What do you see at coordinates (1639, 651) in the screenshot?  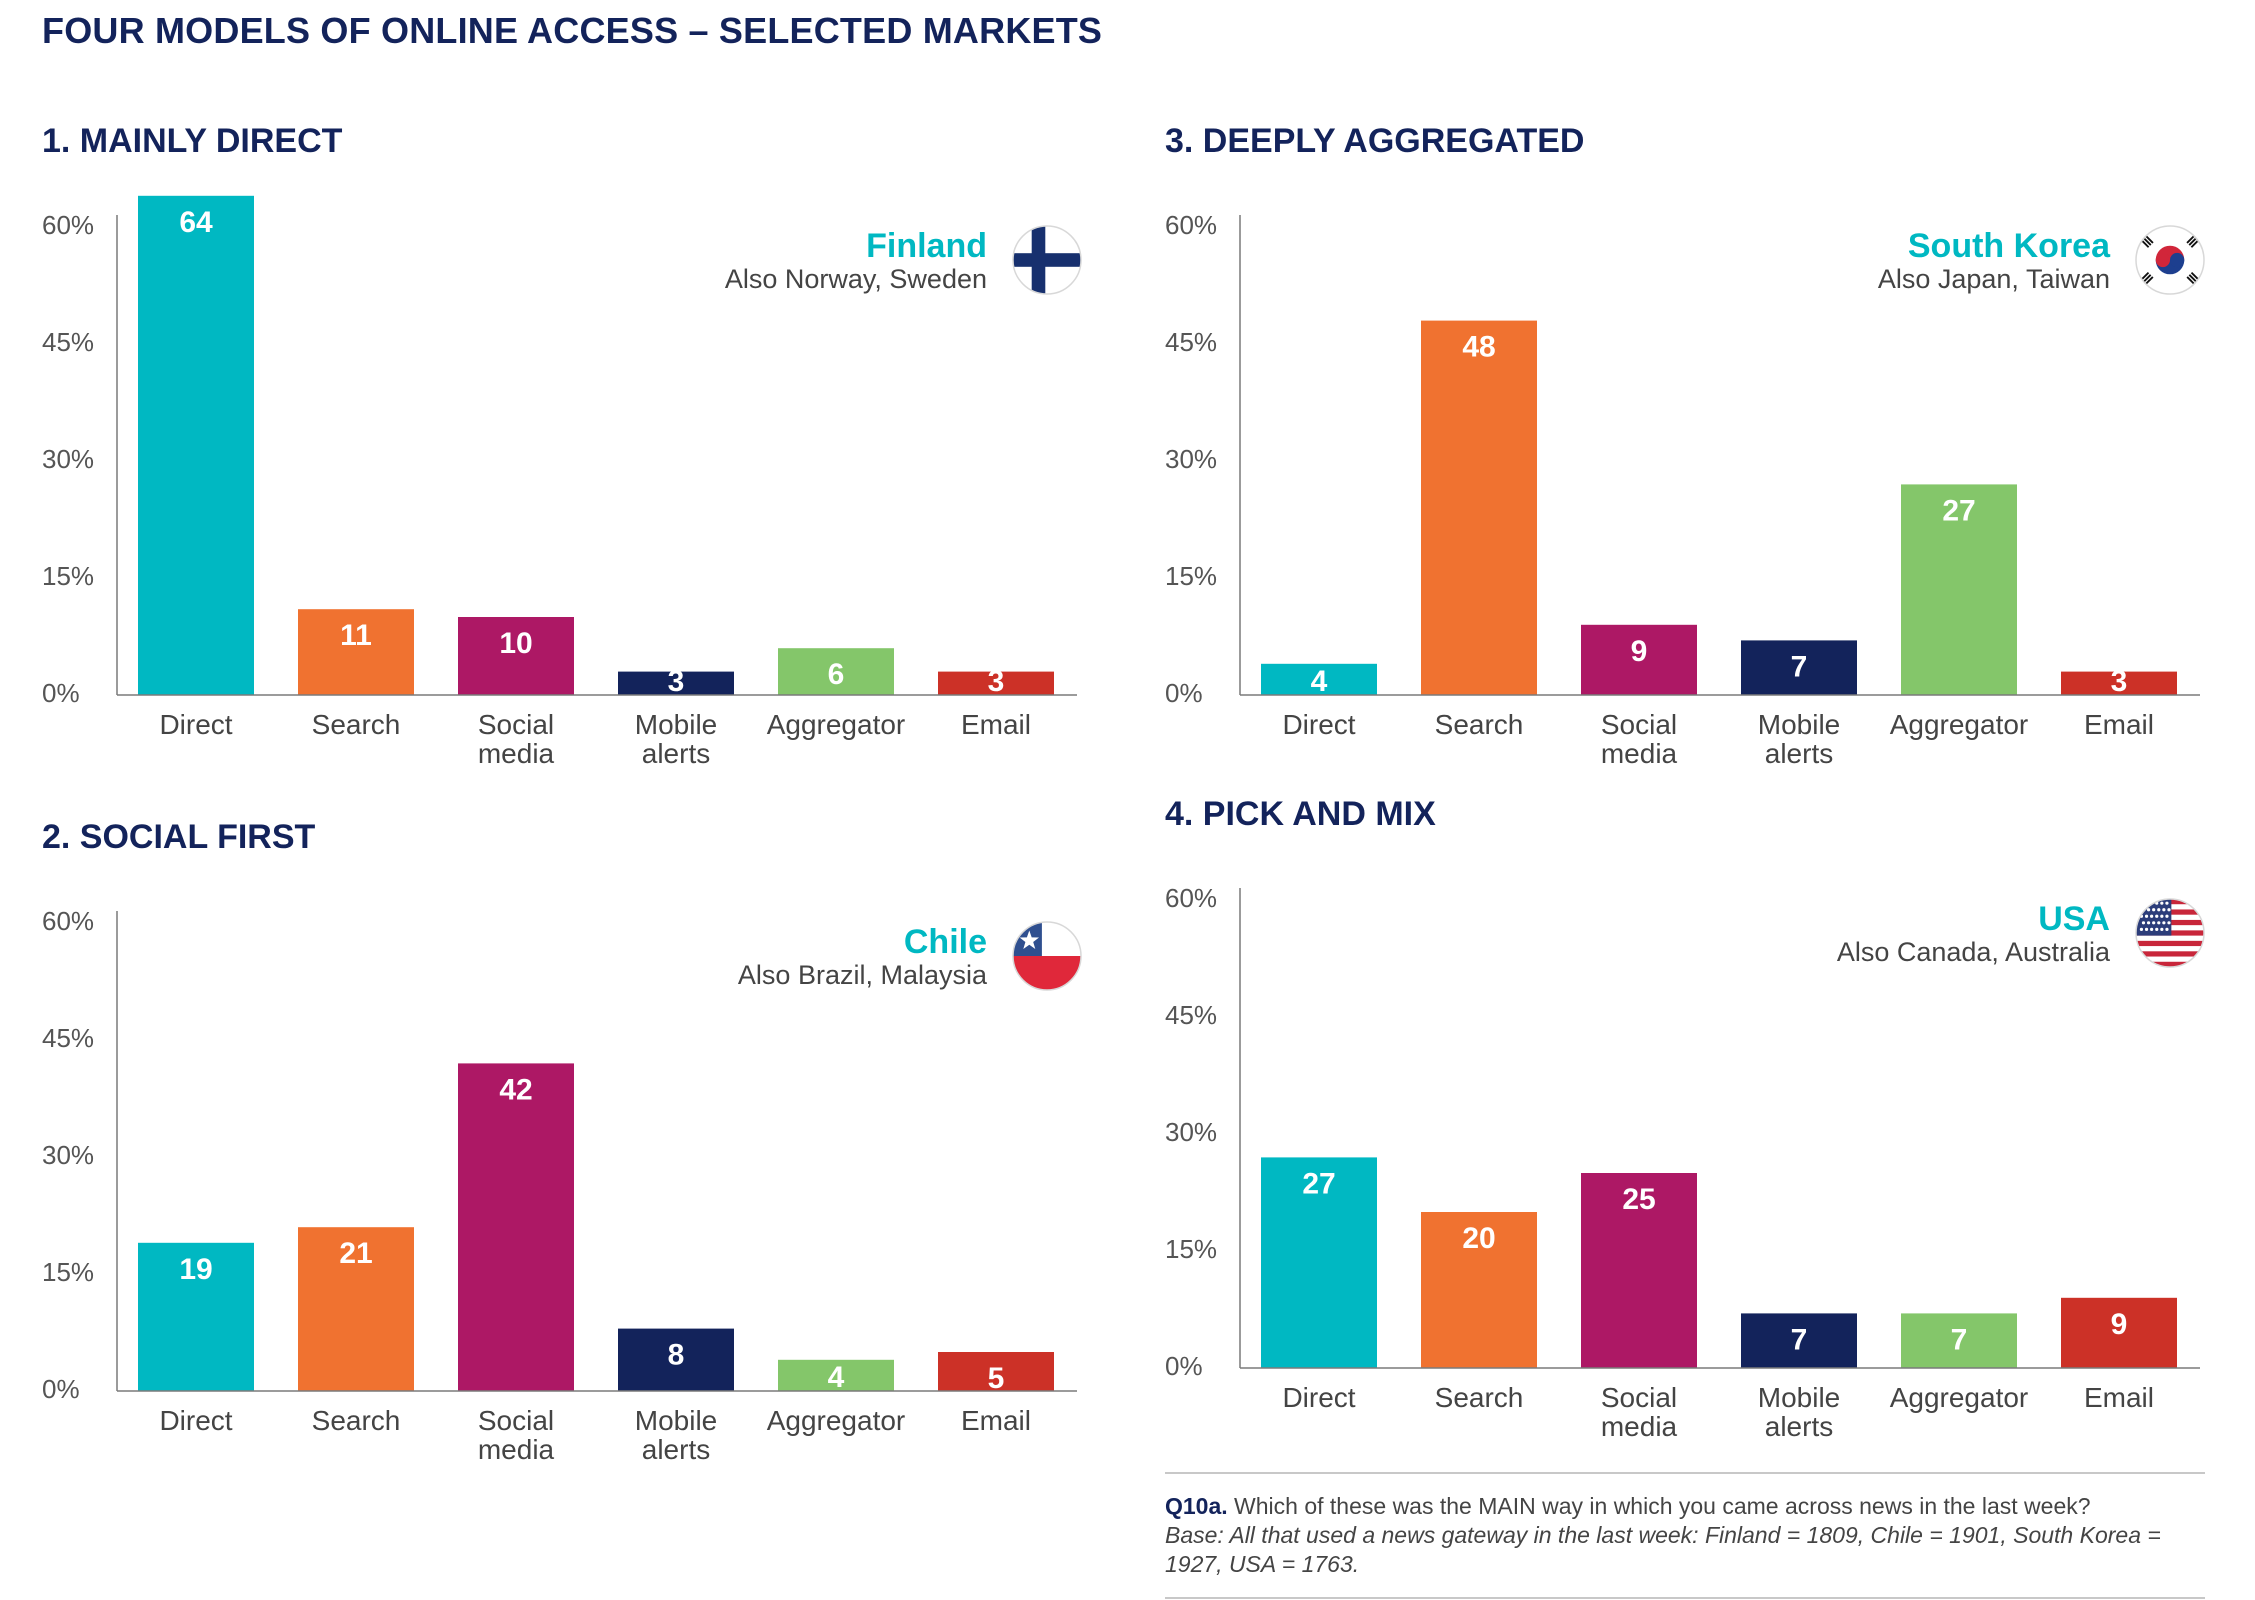 I see `data-label-social-media: 9` at bounding box center [1639, 651].